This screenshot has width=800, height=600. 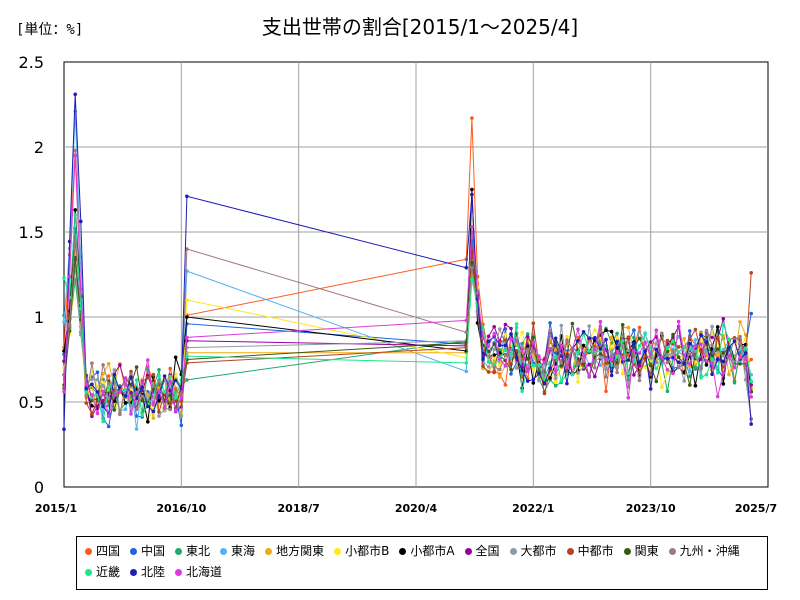 I want to click on legend-label: 小都市B, so click(x=367, y=551).